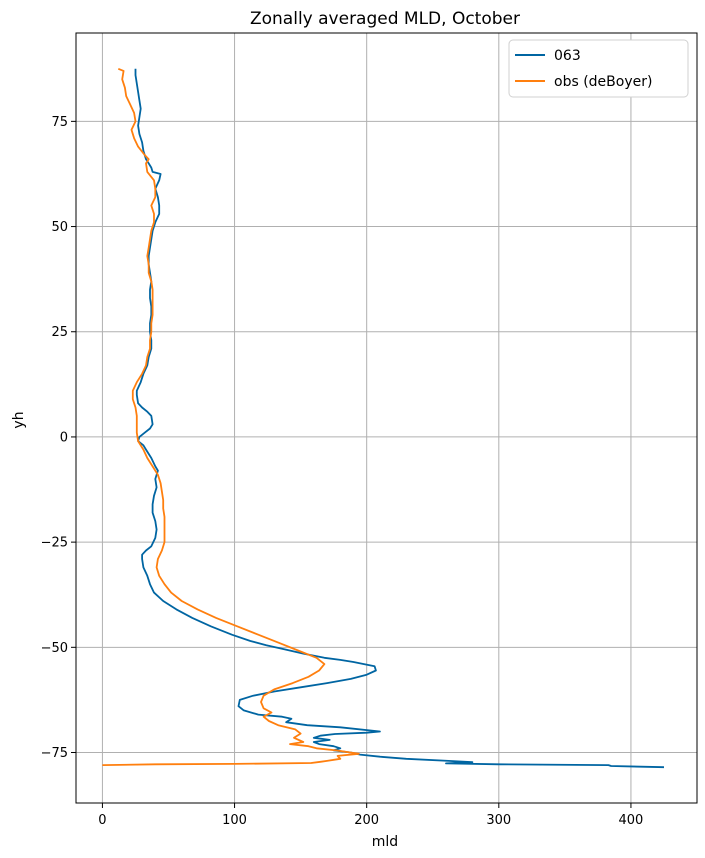 This screenshot has width=705, height=858. What do you see at coordinates (59, 122) in the screenshot?
I see `y-tick-label: 75` at bounding box center [59, 122].